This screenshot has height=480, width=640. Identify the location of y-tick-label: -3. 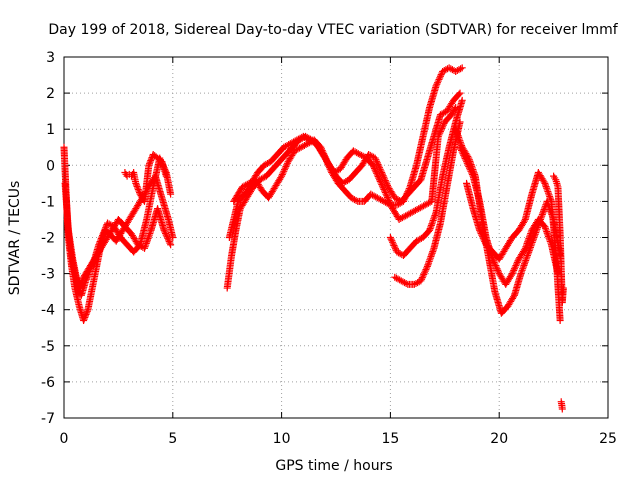
(48, 275).